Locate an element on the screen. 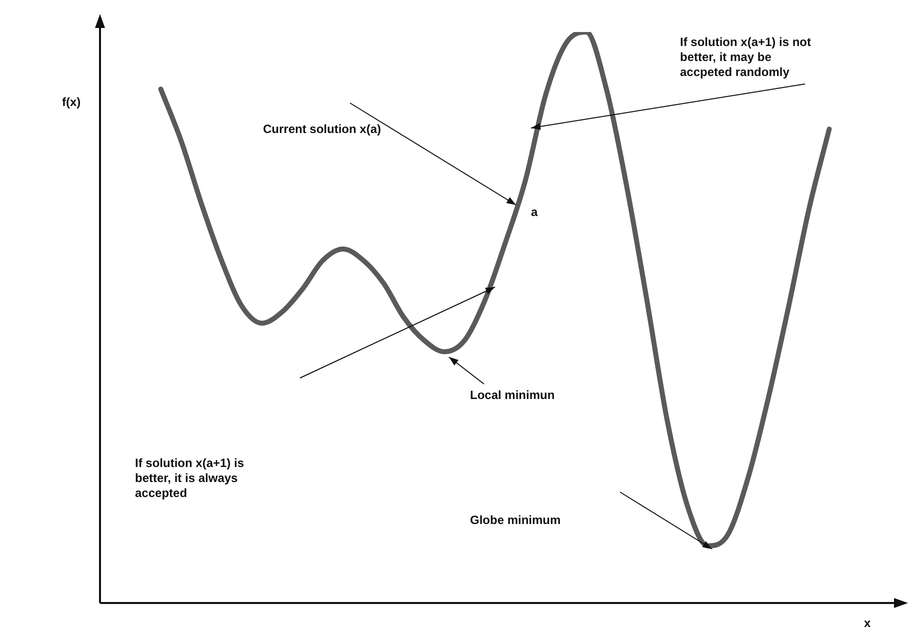 The width and height of the screenshot is (915, 637). annotation: Local minimun is located at coordinates (513, 395).